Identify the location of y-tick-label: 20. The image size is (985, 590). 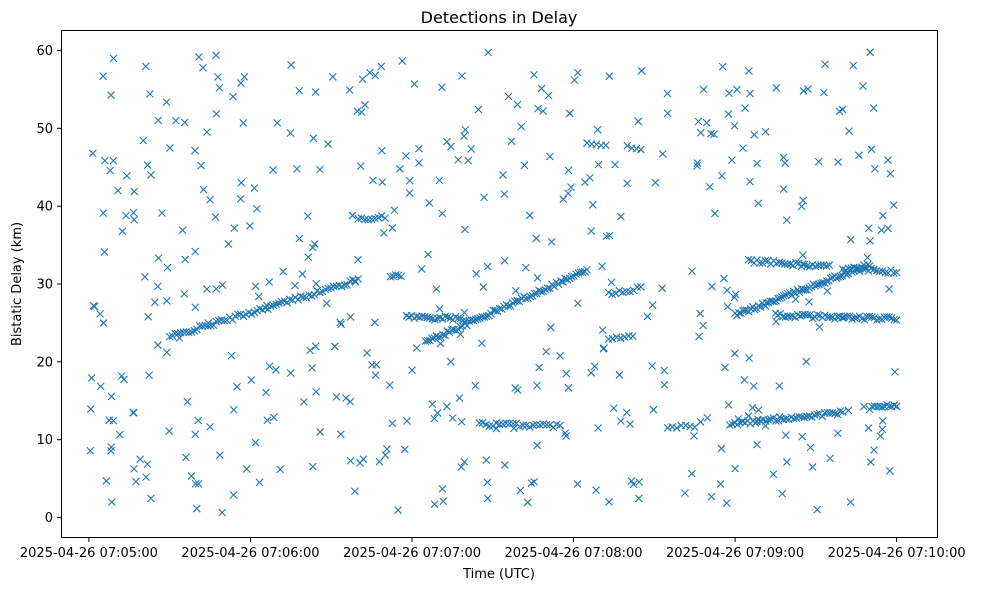
(44, 362).